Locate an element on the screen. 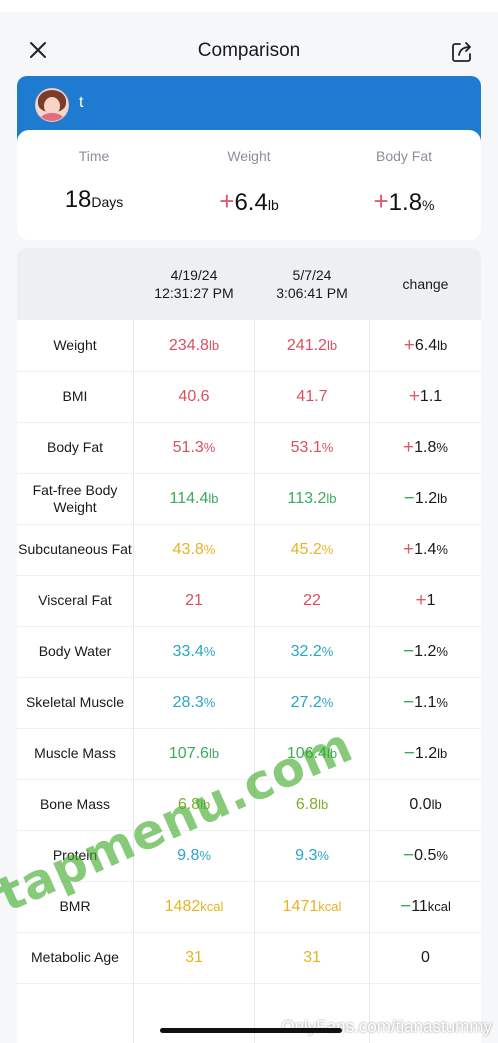 The height and width of the screenshot is (1043, 498). user-name: t is located at coordinates (81, 102).